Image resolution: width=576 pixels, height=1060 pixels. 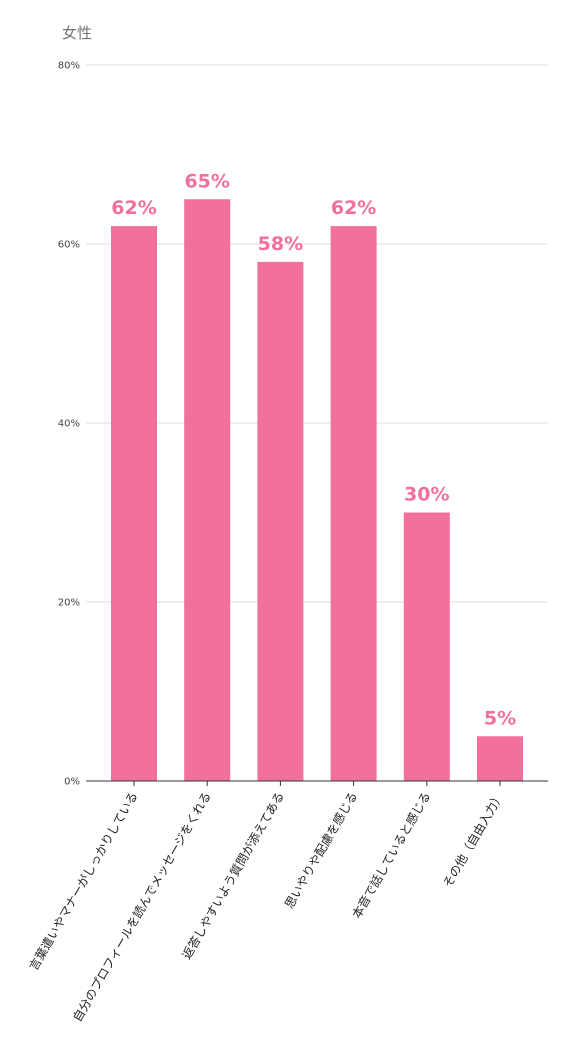 I want to click on y-tick-label: 0%, so click(x=72, y=782).